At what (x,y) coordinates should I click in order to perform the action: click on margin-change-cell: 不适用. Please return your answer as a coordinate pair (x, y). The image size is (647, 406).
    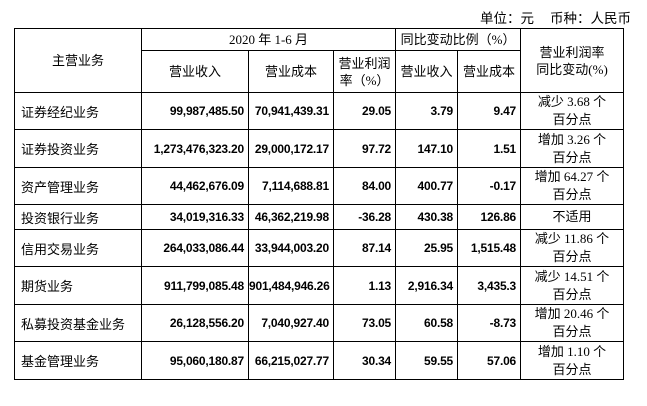
    Looking at the image, I should click on (572, 217).